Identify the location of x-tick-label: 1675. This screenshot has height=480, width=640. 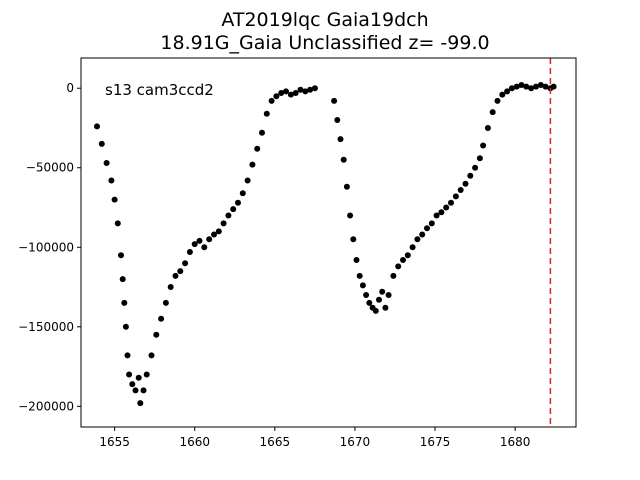
(435, 442).